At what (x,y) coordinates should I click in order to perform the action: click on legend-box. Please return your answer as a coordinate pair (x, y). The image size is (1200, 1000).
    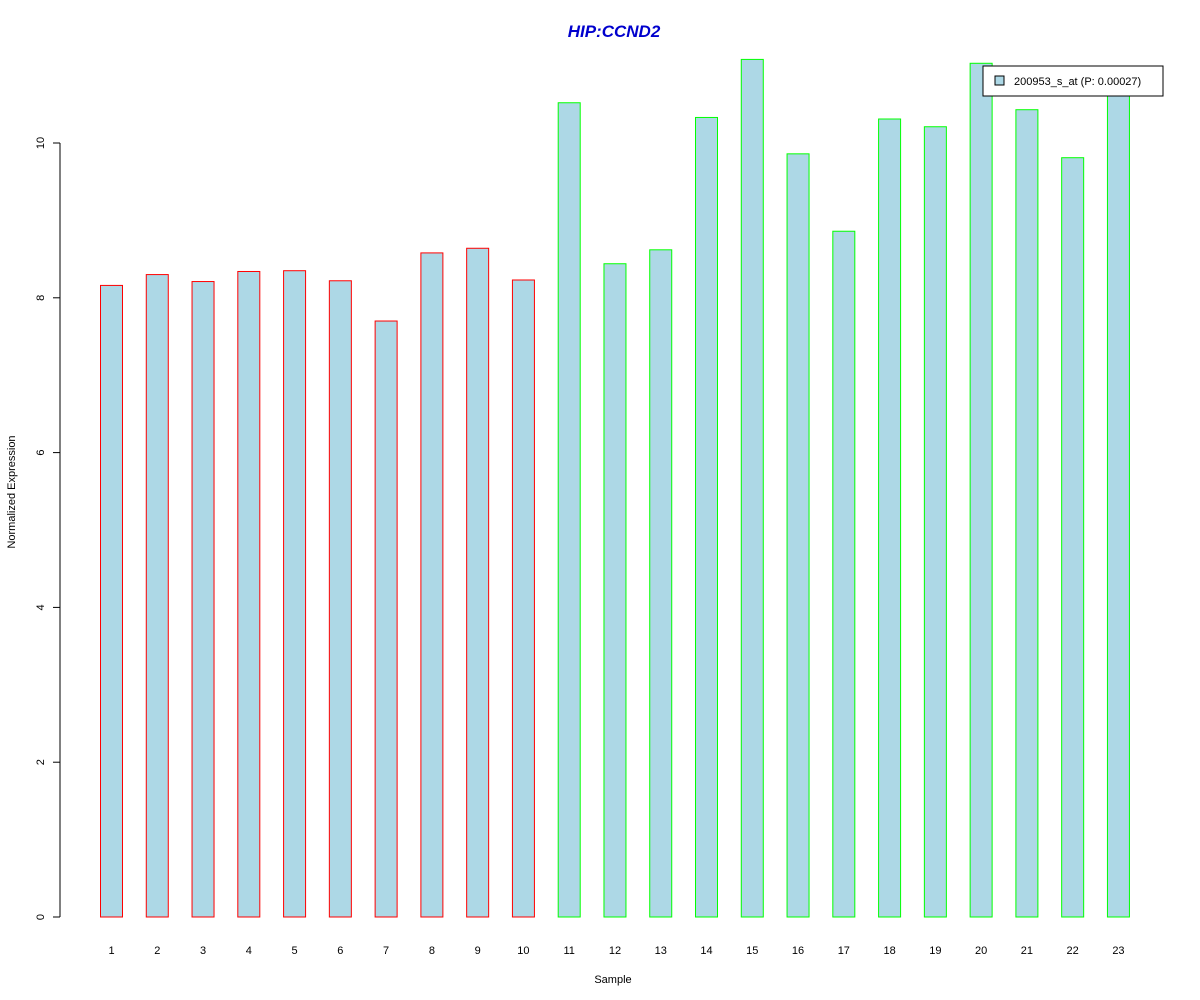
    Looking at the image, I should click on (1073, 81).